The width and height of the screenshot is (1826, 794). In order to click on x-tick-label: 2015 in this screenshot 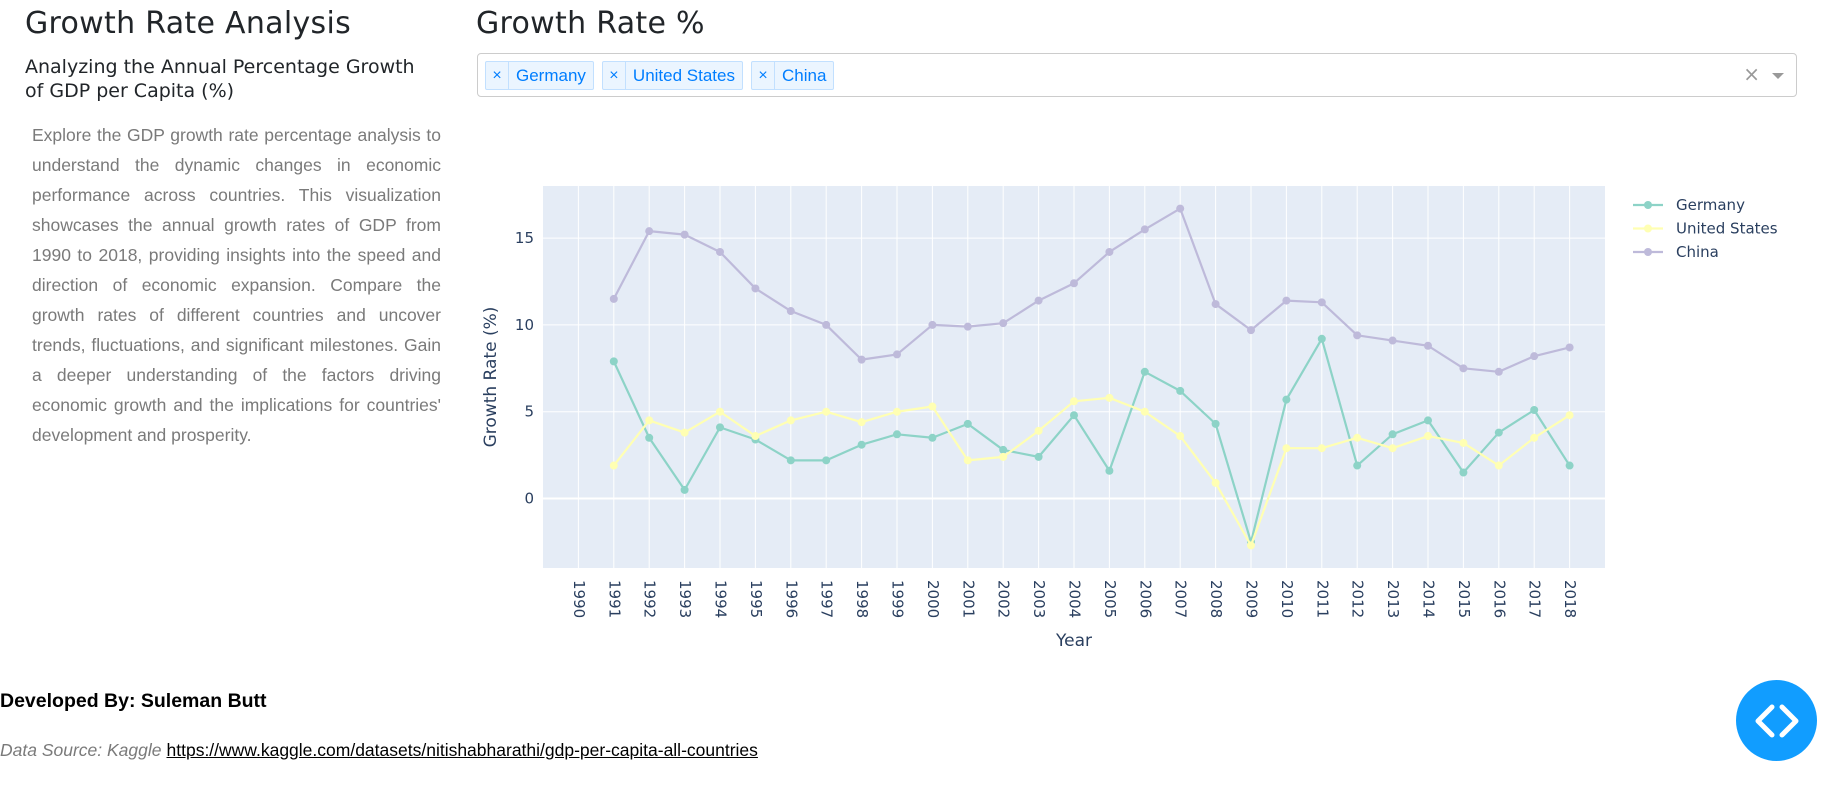, I will do `click(1464, 599)`.